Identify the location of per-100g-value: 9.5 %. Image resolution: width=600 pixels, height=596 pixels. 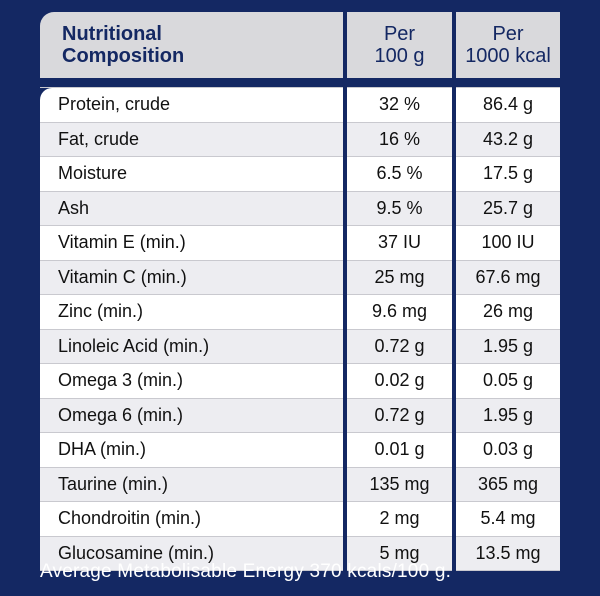
(400, 208).